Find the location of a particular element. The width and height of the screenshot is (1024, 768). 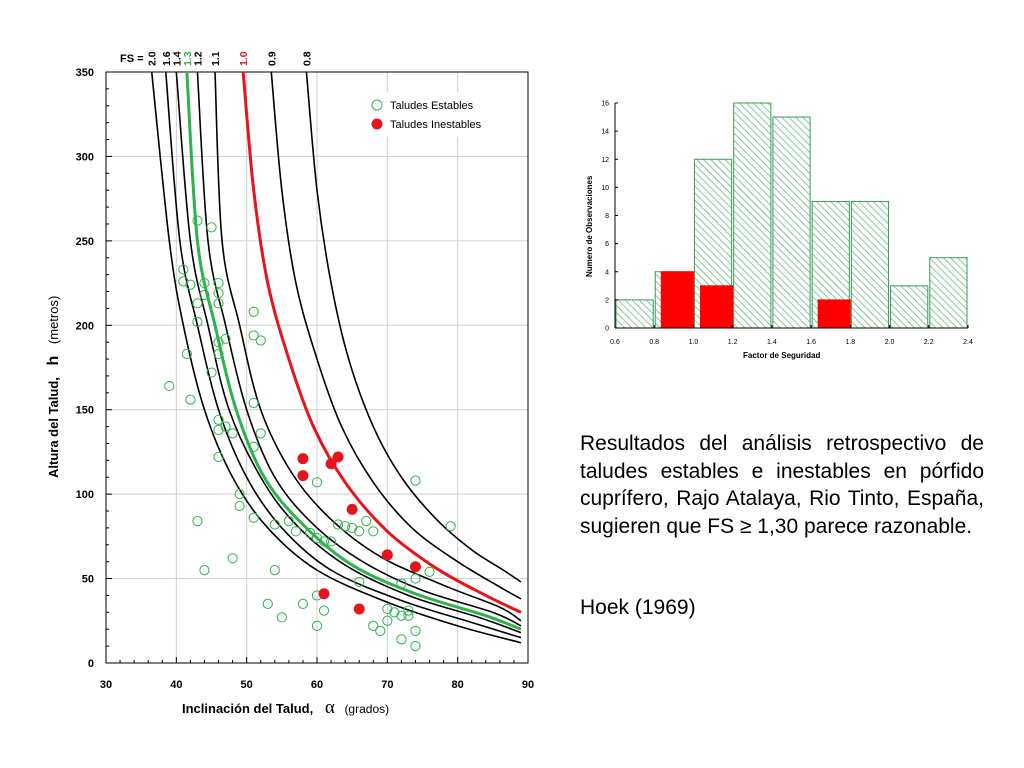

y-tick-label: 50 is located at coordinates (88, 580).